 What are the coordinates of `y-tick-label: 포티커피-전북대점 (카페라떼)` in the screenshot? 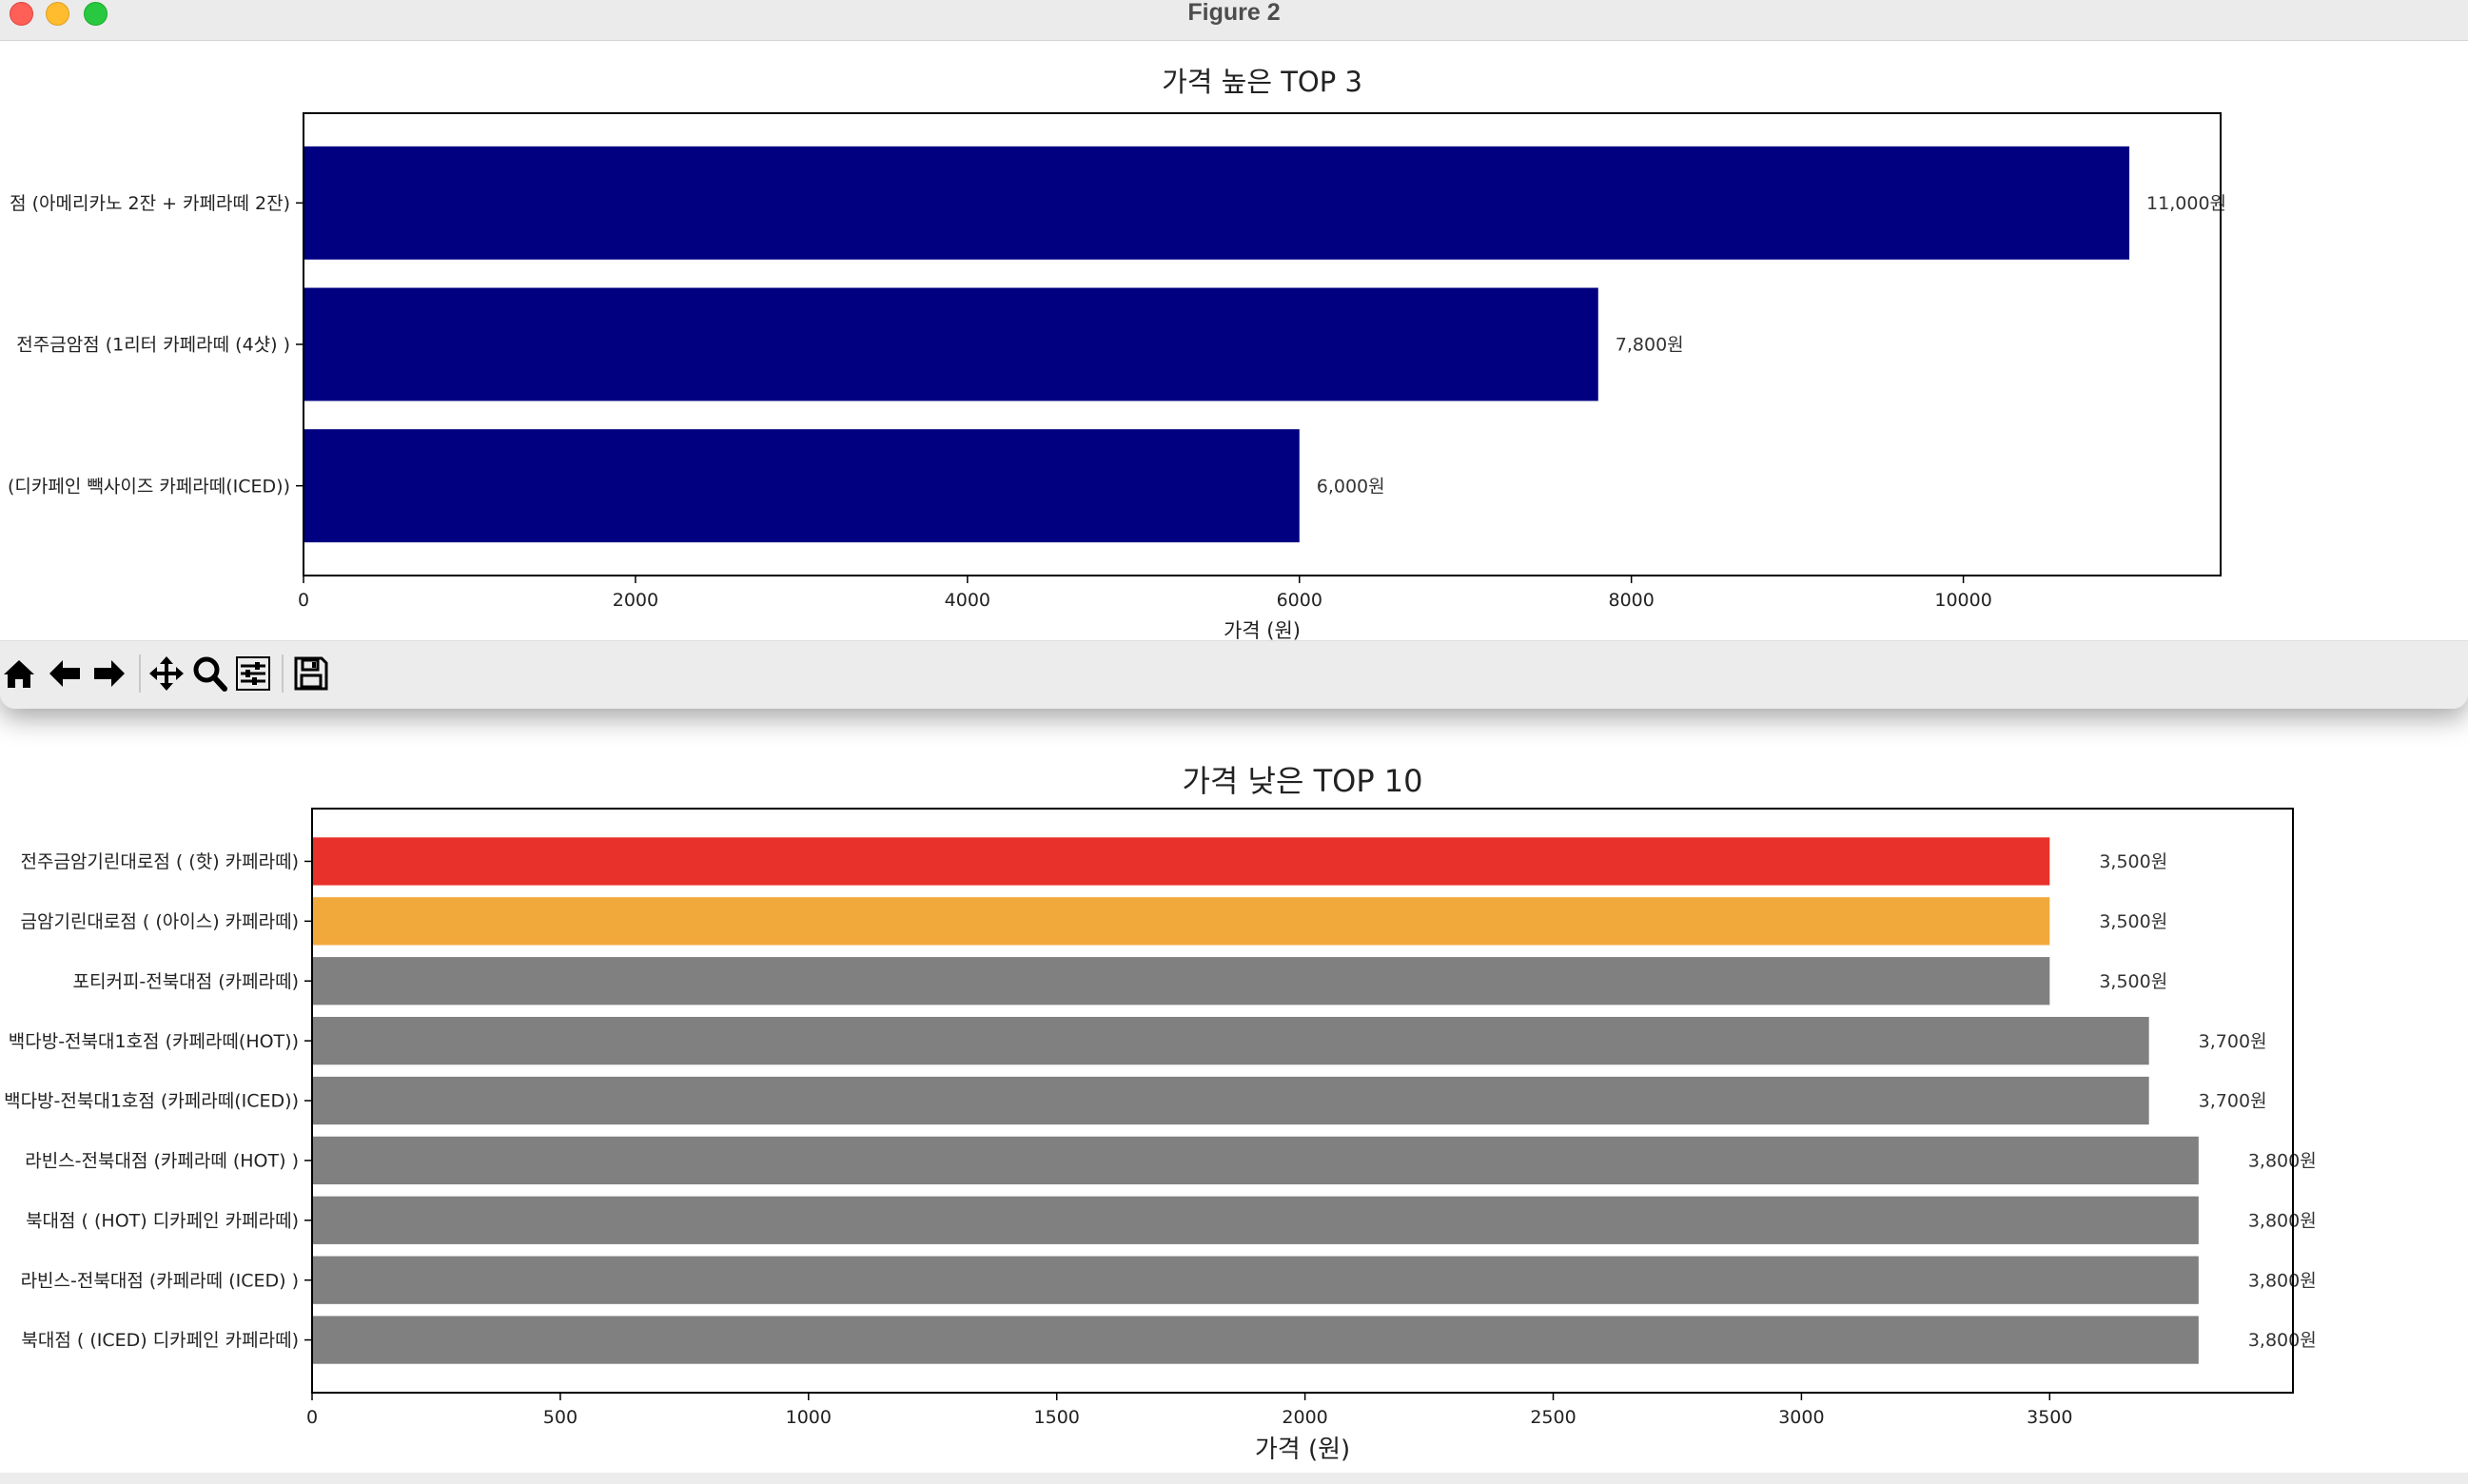 It's located at (186, 981).